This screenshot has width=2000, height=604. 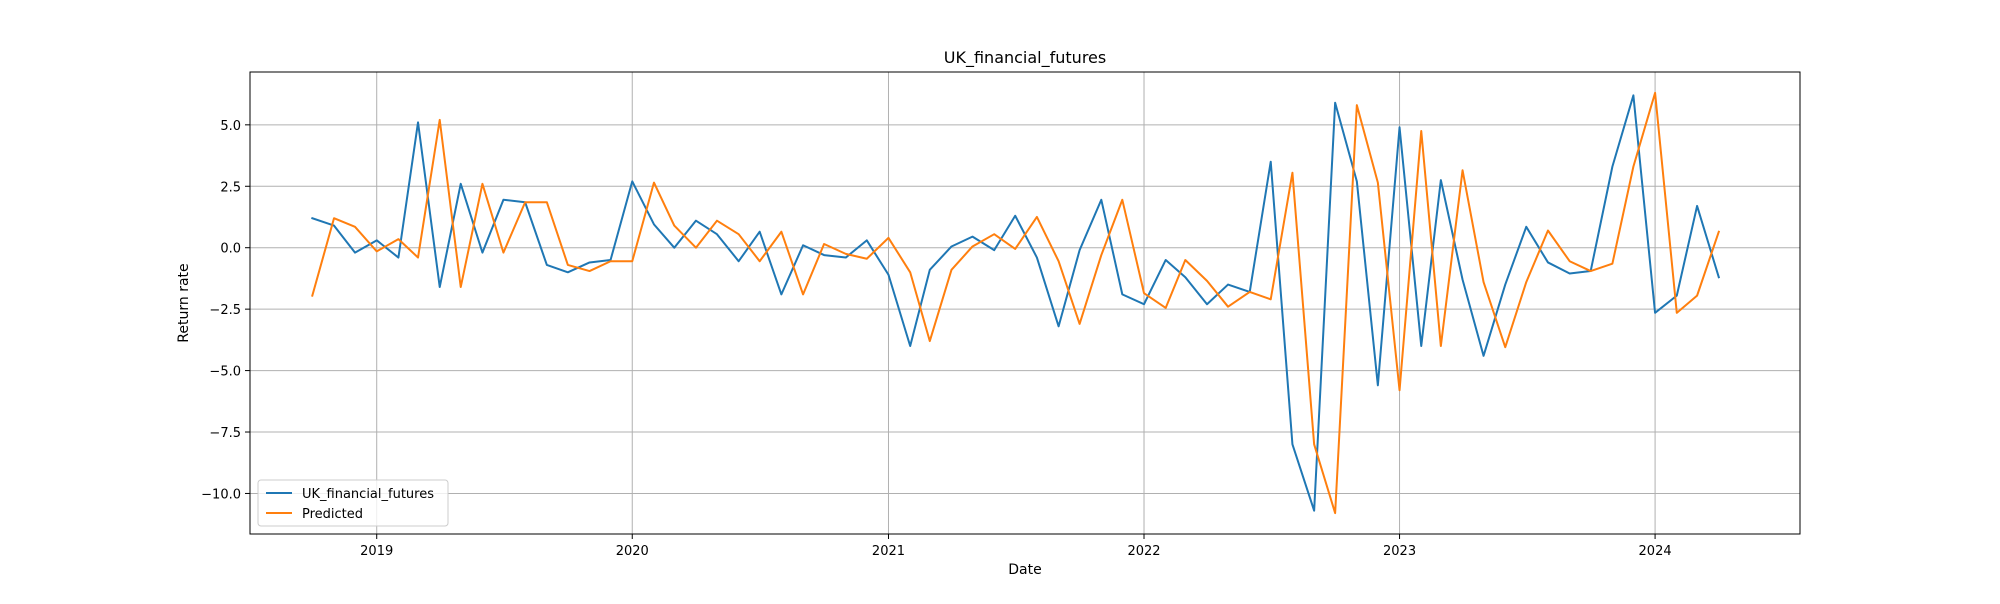 I want to click on y-axis-label: Return rate, so click(x=184, y=302).